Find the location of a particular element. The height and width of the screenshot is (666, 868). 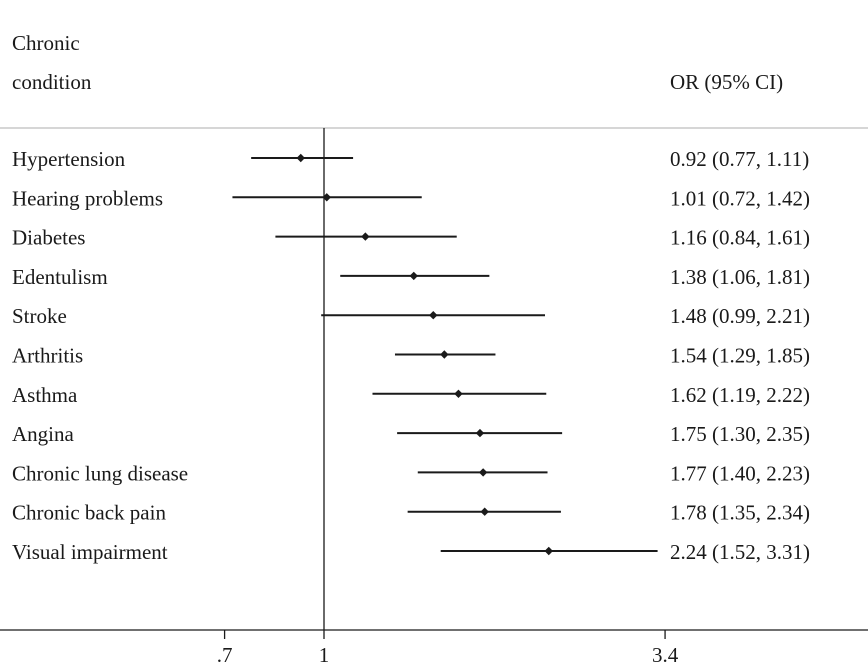

x-tick-label: 3.4 is located at coordinates (665, 654).